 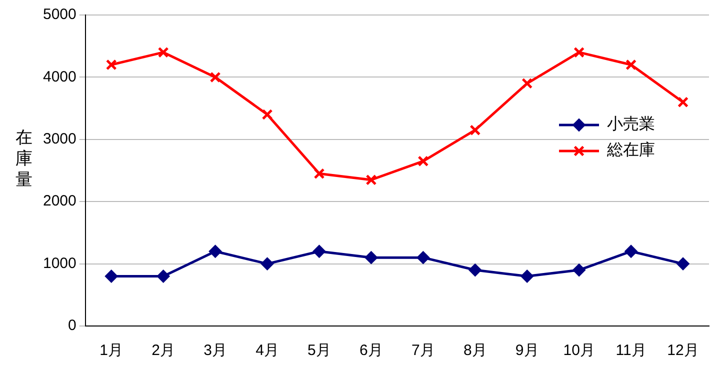 What do you see at coordinates (59, 15) in the screenshot?
I see `y-tick-label: 5000` at bounding box center [59, 15].